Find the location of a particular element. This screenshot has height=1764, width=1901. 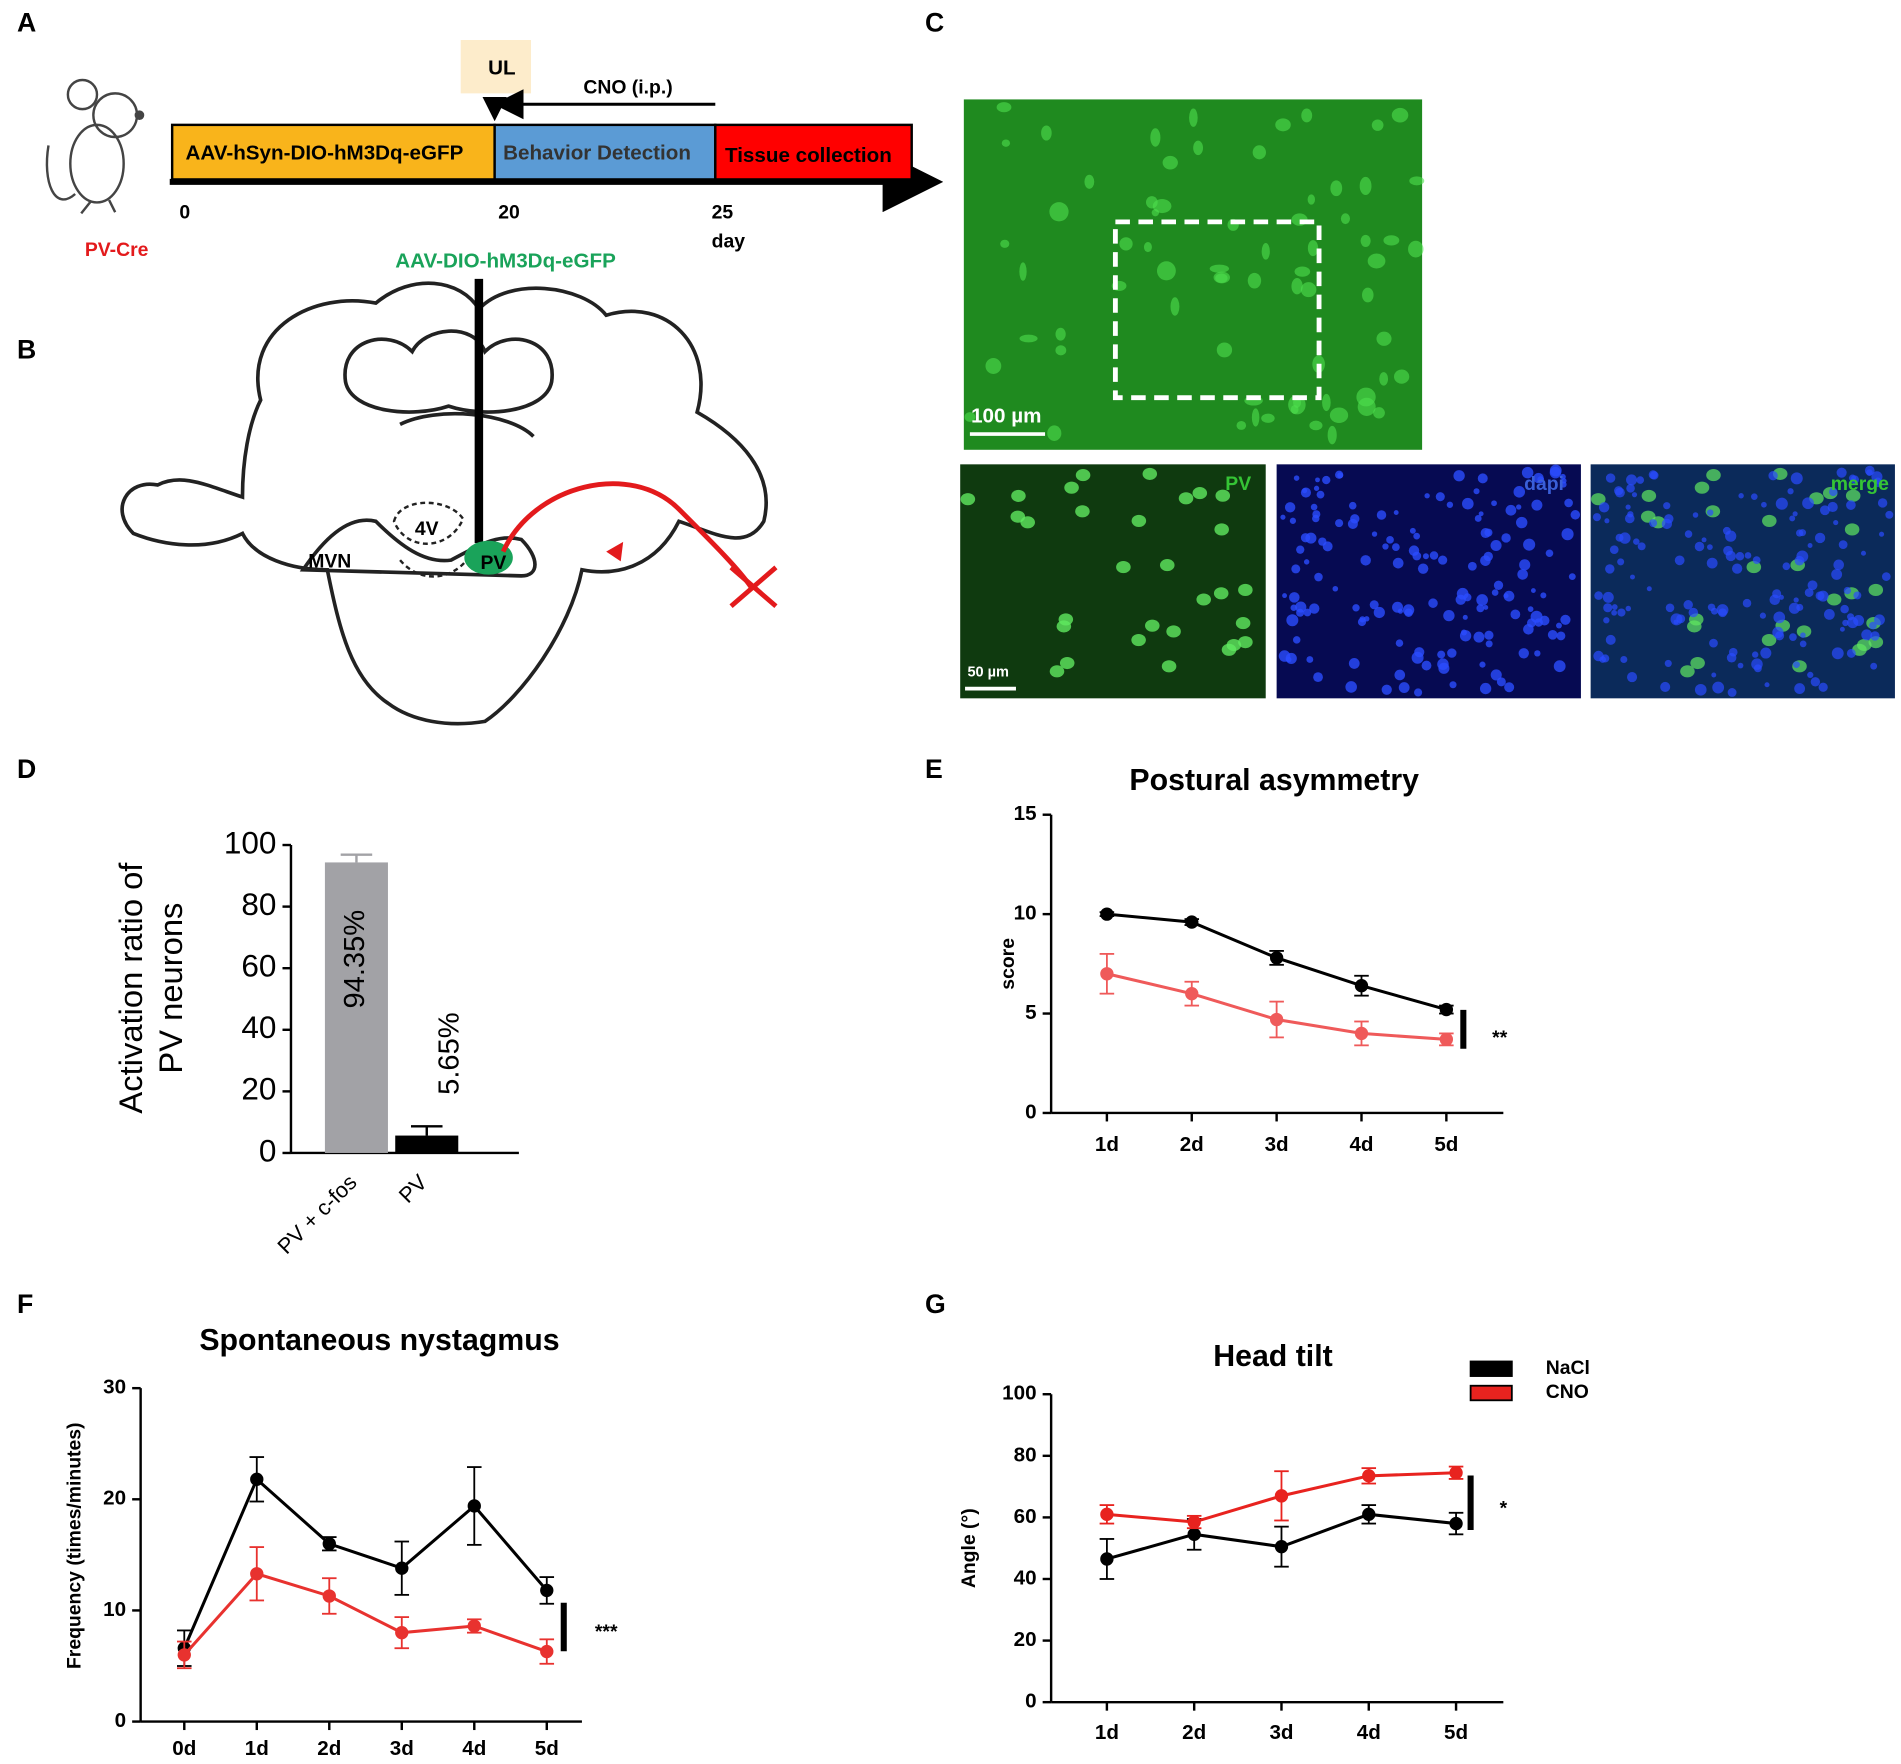

x-tick-label: 4d is located at coordinates (474, 1748).